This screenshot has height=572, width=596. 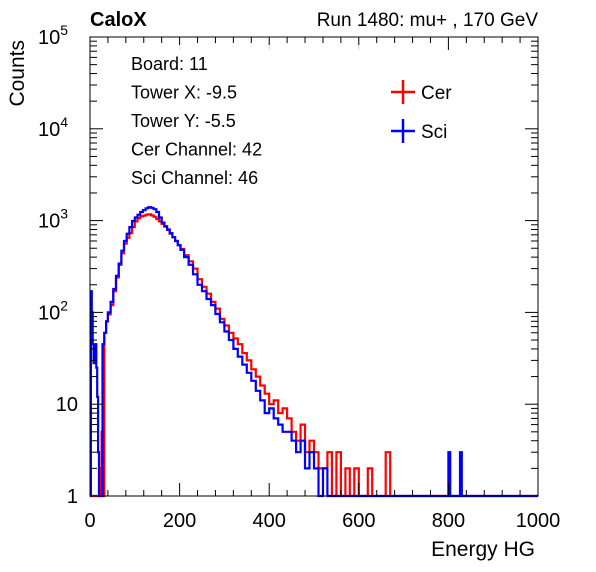 I want to click on x-tick-label: 0, so click(x=89, y=521).